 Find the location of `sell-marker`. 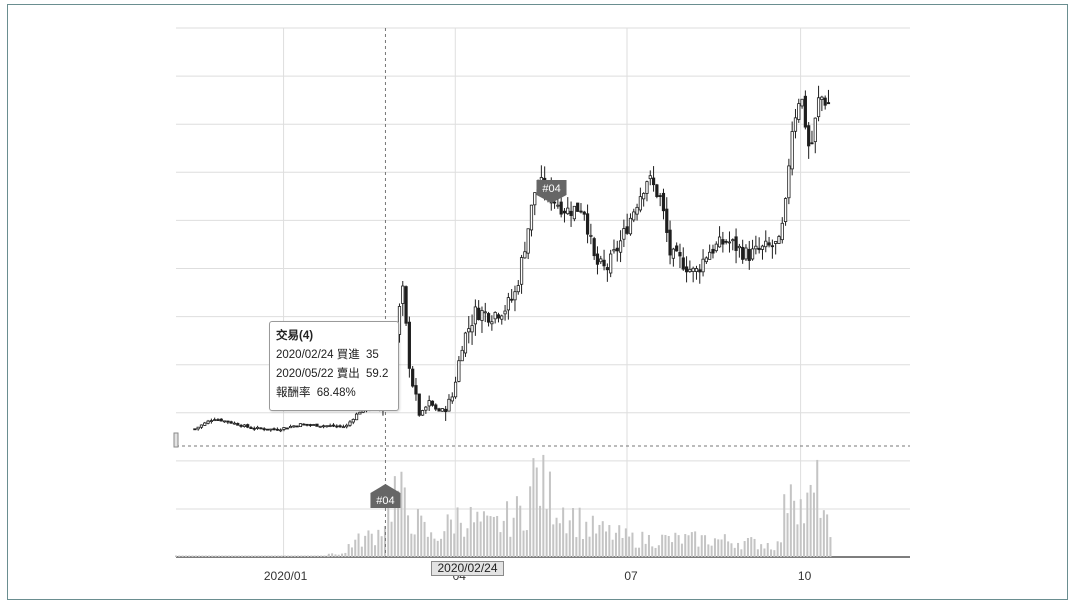

sell-marker is located at coordinates (551, 191).